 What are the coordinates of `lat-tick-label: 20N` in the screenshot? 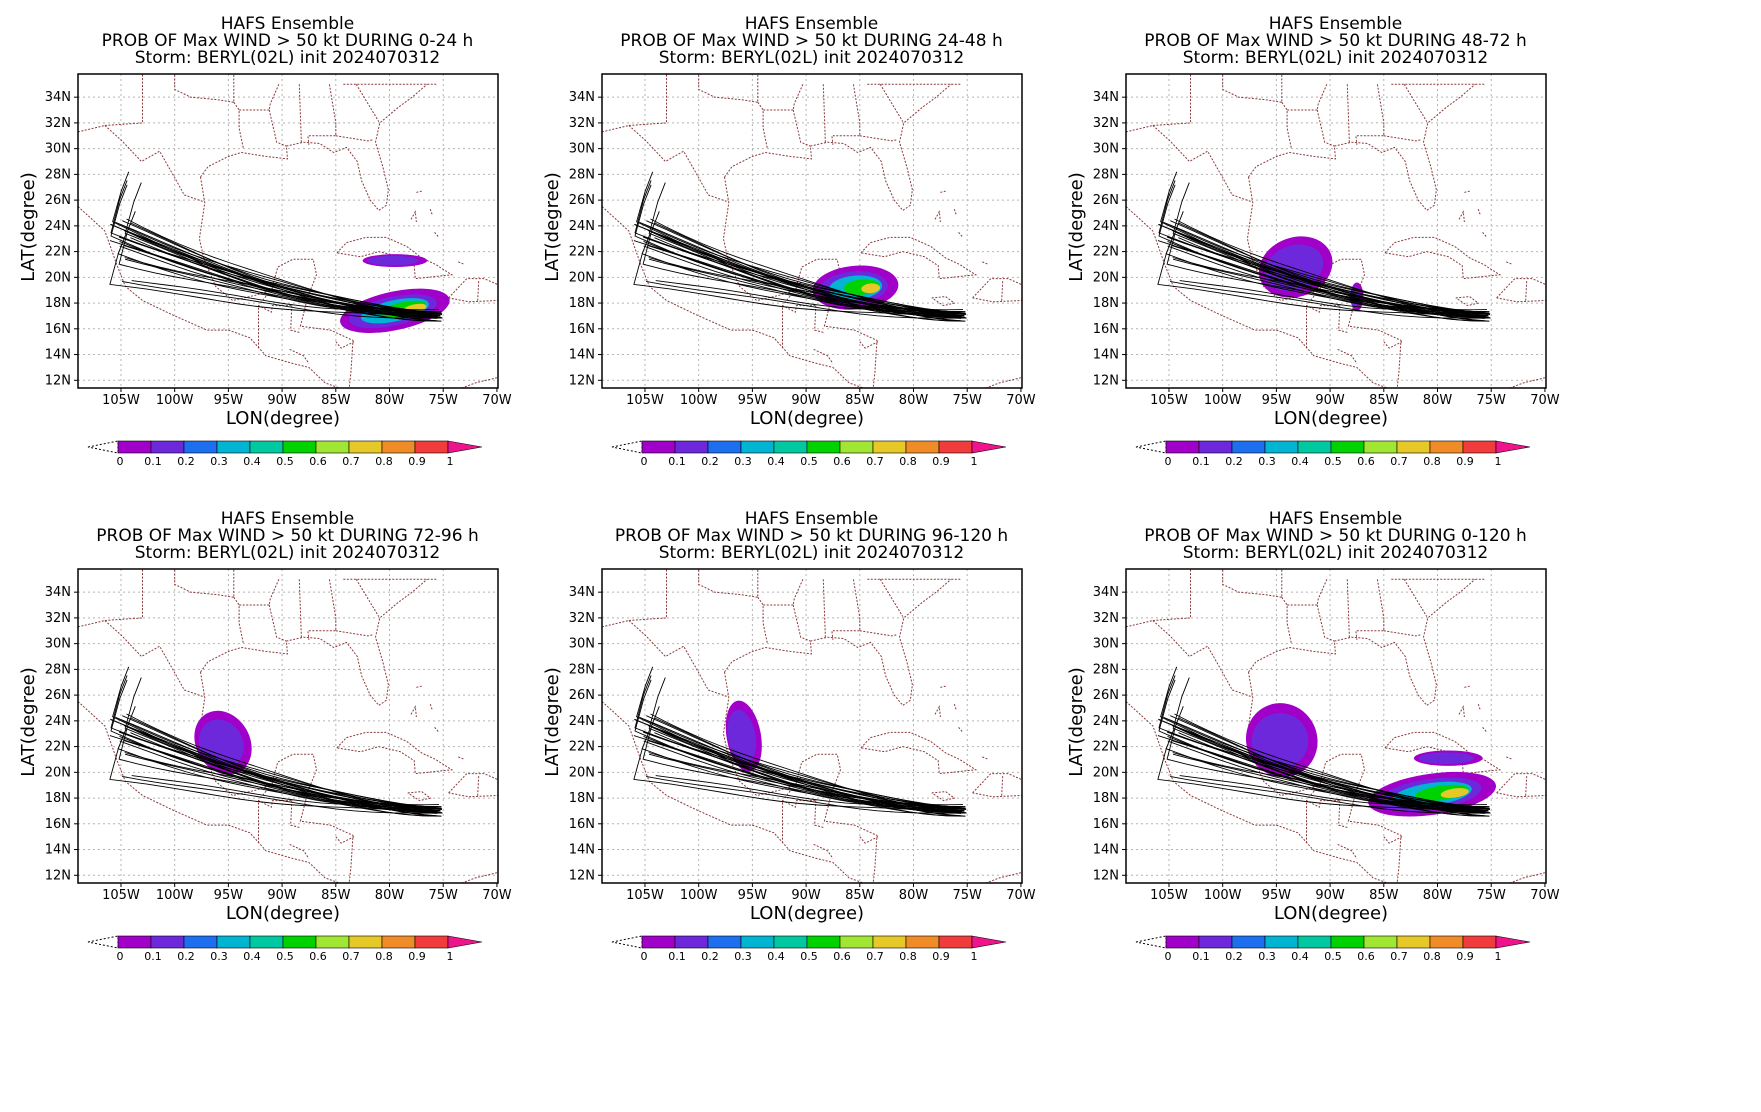 It's located at (1106, 277).